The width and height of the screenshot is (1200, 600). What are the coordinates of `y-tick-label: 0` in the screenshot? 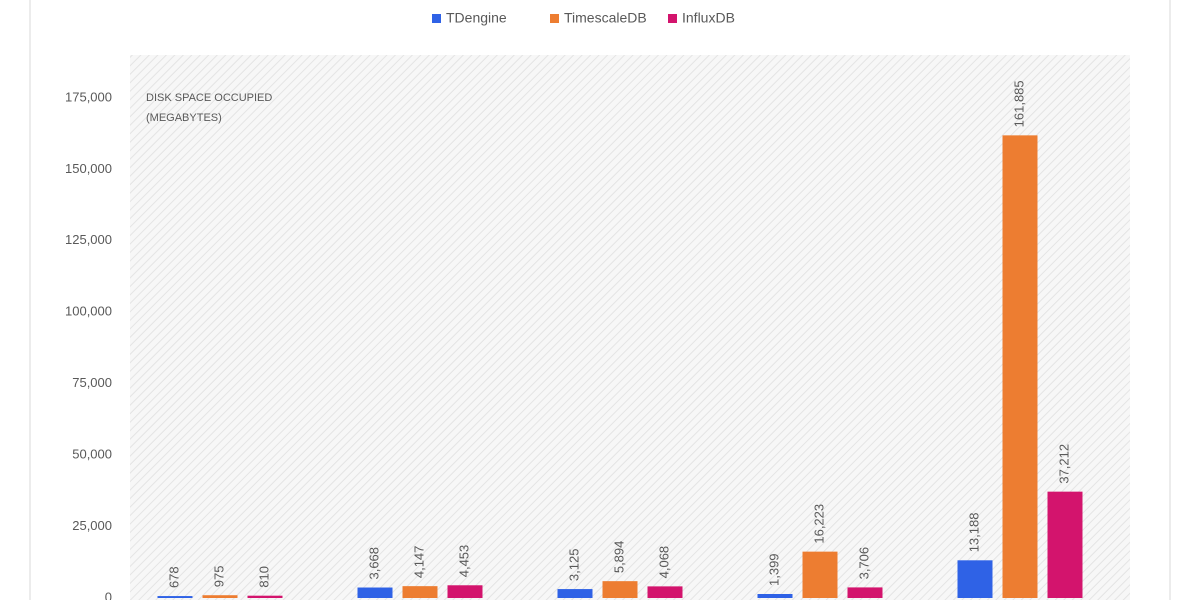 It's located at (108, 594).